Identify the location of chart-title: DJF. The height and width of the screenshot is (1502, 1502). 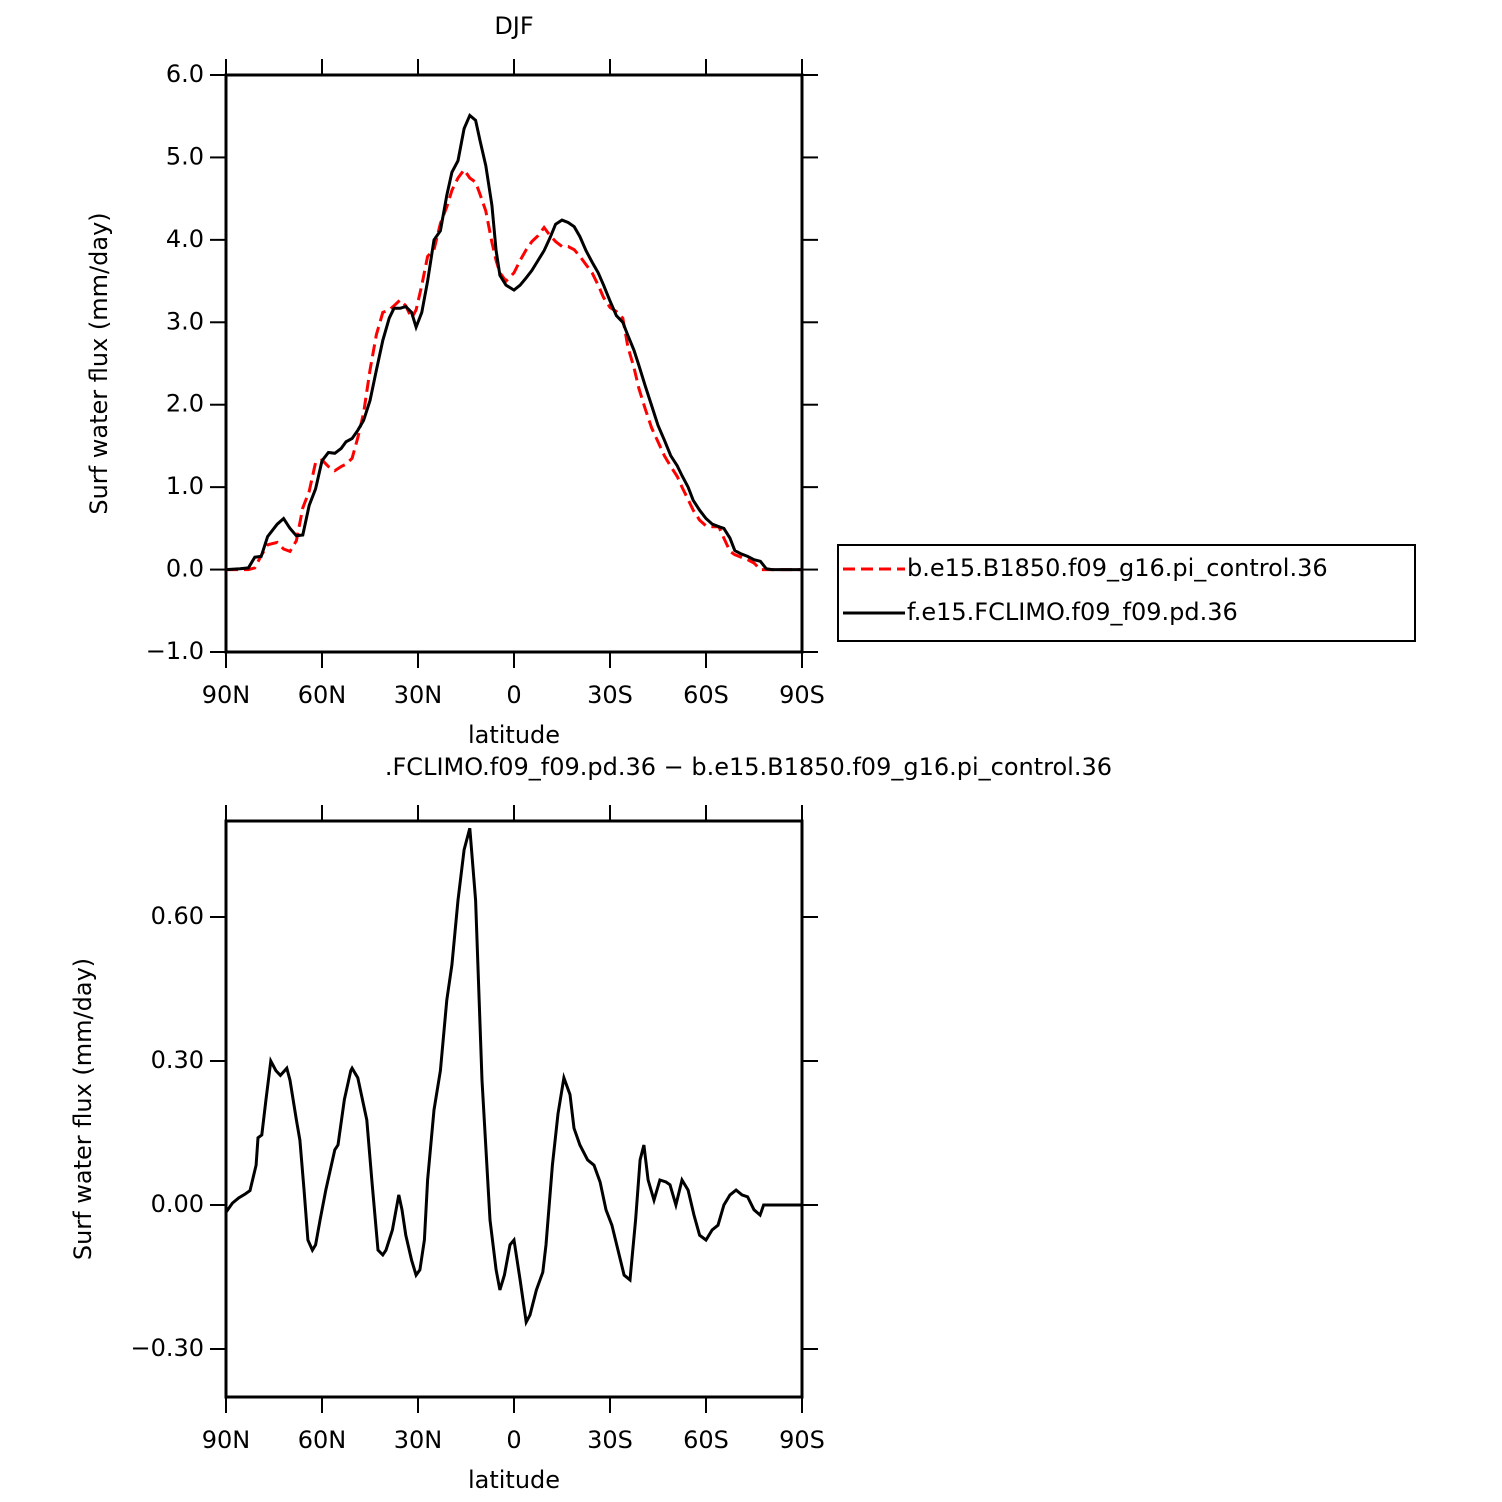
(513, 26).